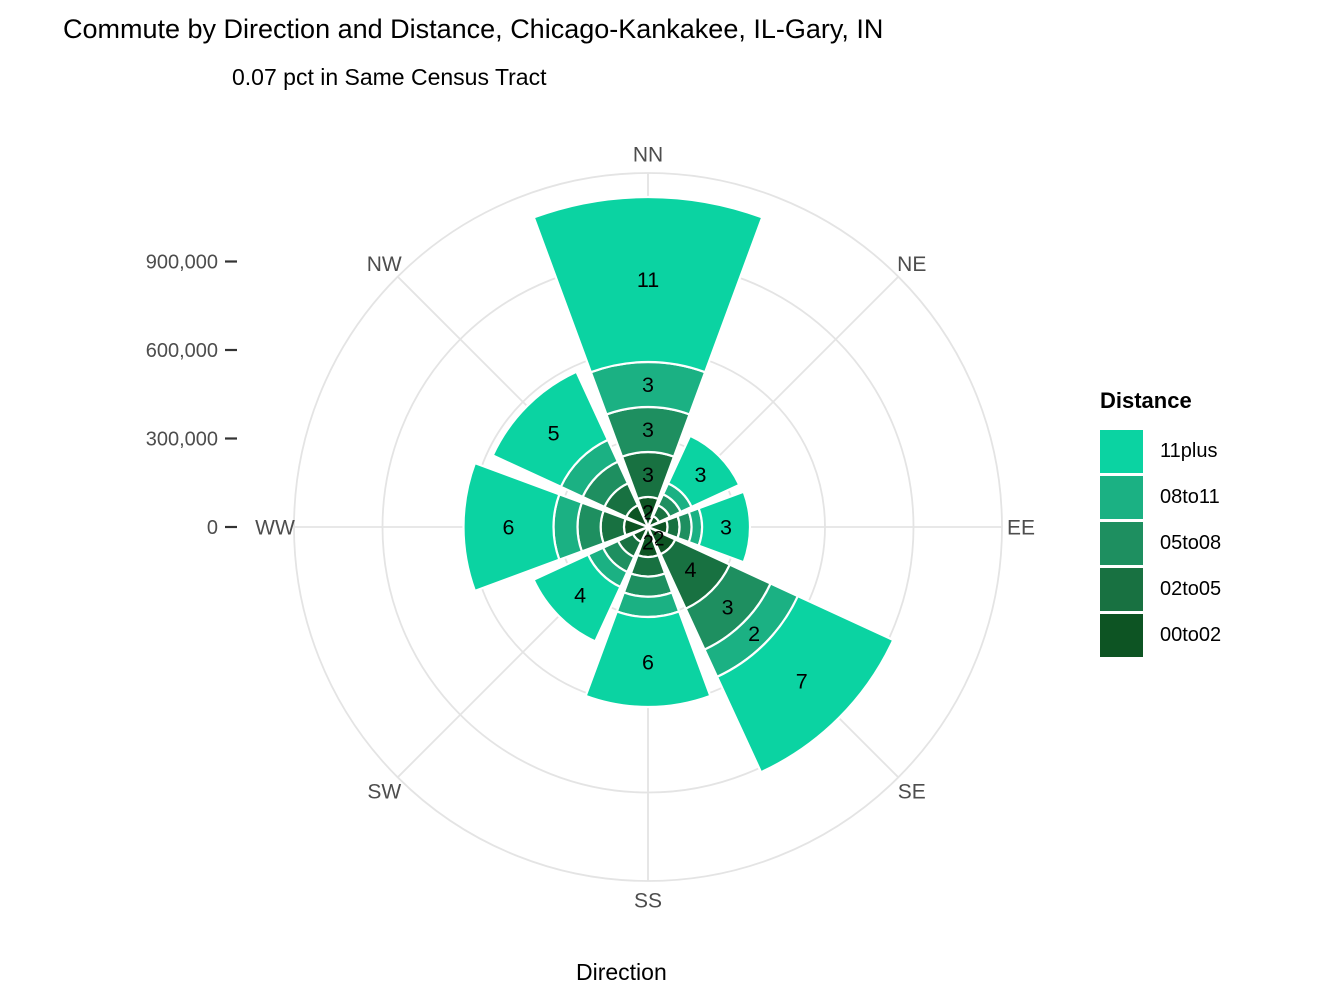 This screenshot has width=1344, height=1008. I want to click on segment-label-SE: 7, so click(802, 682).